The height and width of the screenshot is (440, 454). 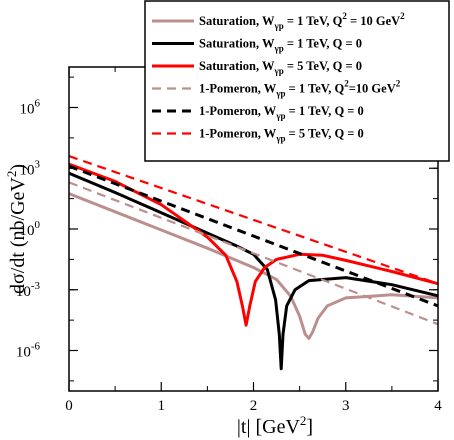 I want to click on legend-label-6: 1-Pomeron, Wγp = 5 TeV, Q = 0, so click(x=281, y=135).